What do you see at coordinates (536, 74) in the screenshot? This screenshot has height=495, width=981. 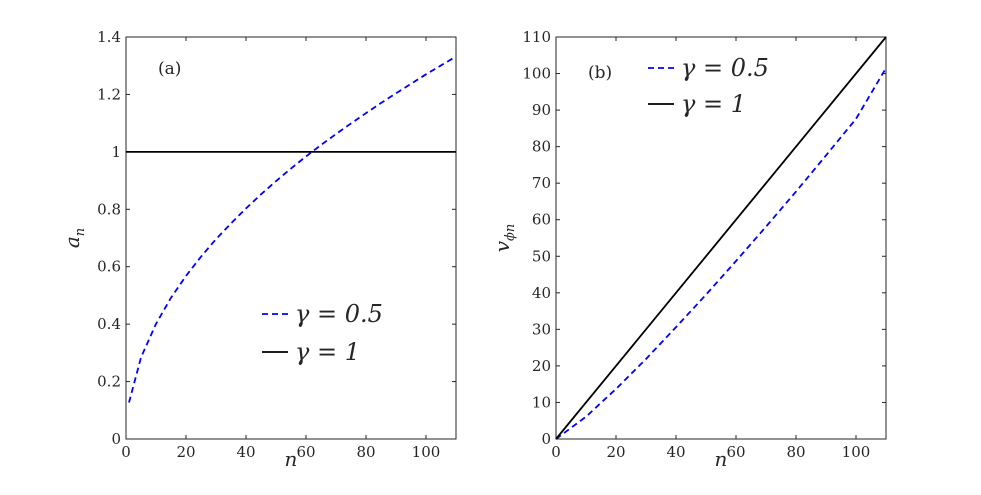 I see `y-tick-label: 100` at bounding box center [536, 74].